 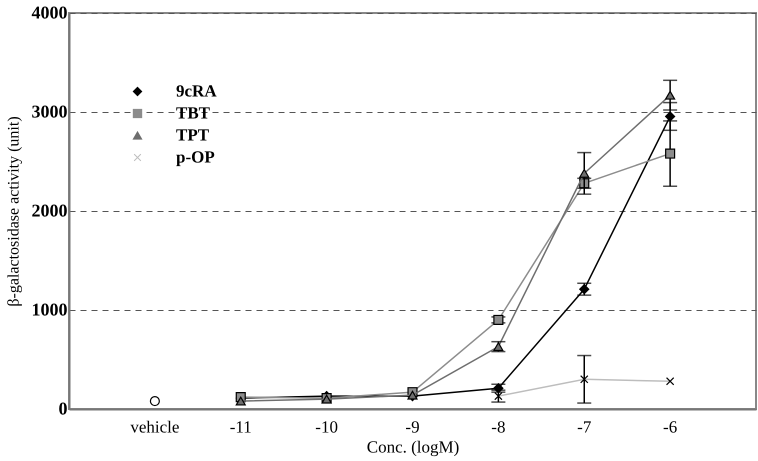 I want to click on legend-label: 9cRA, so click(x=197, y=91).